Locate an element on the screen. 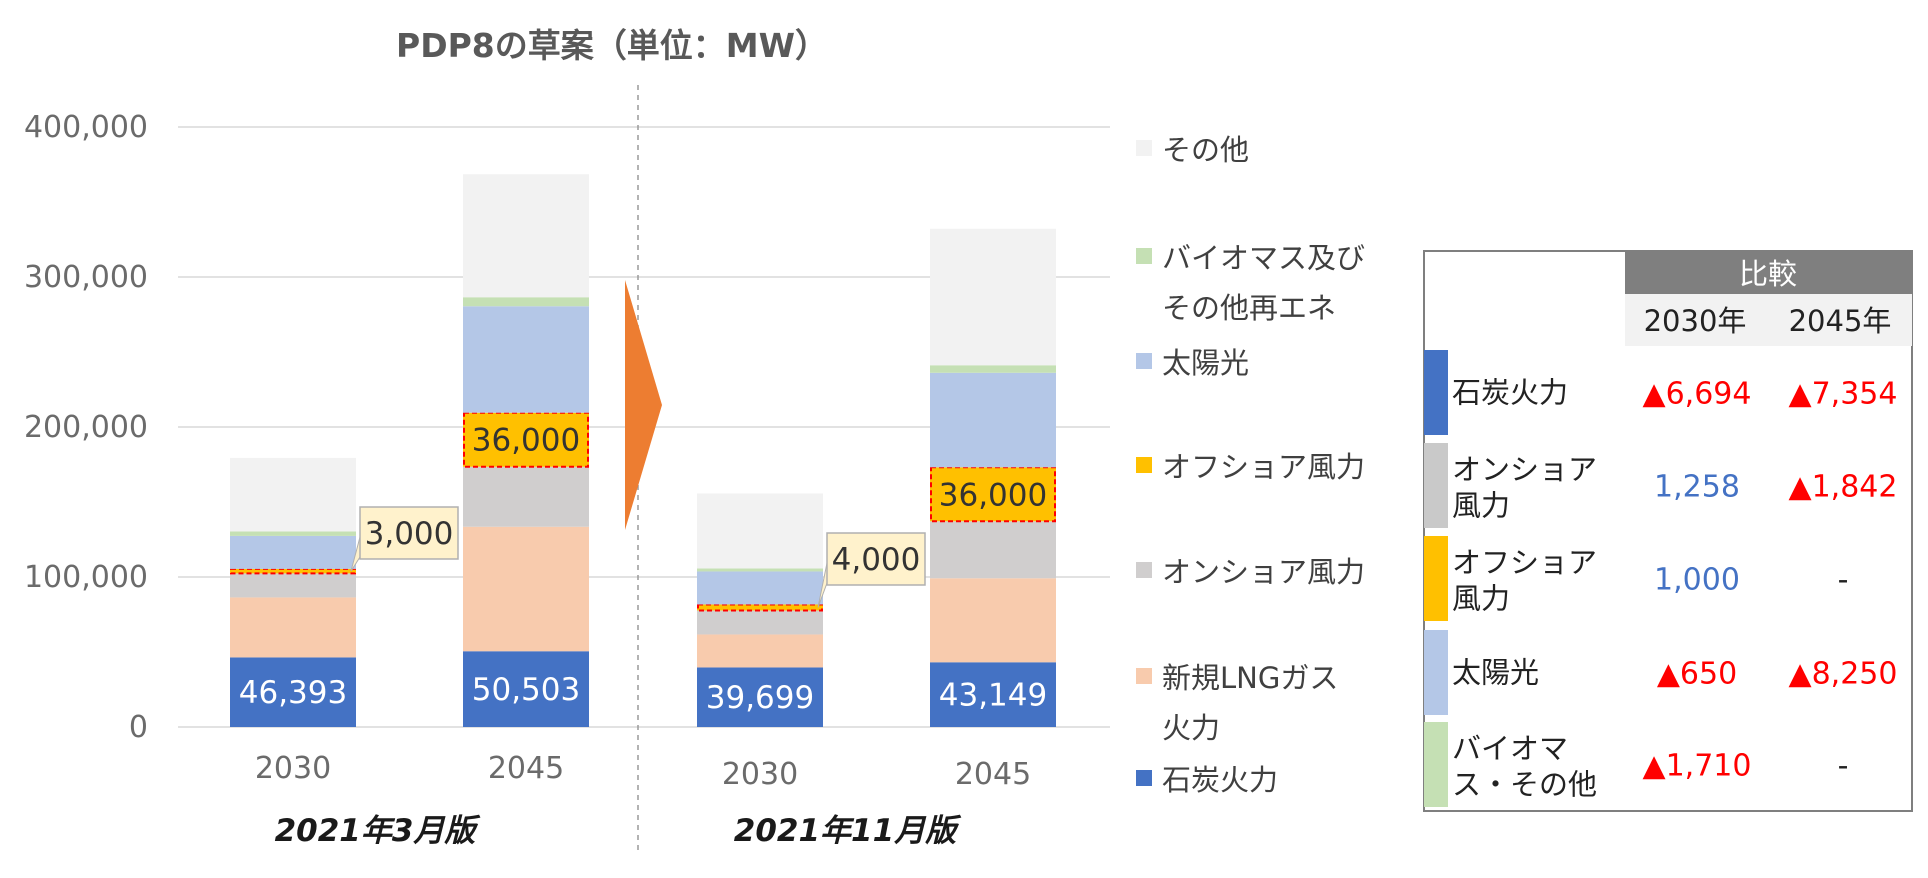  x-axis-ticks: 2030 2045 2030 2045 is located at coordinates (643, 771).